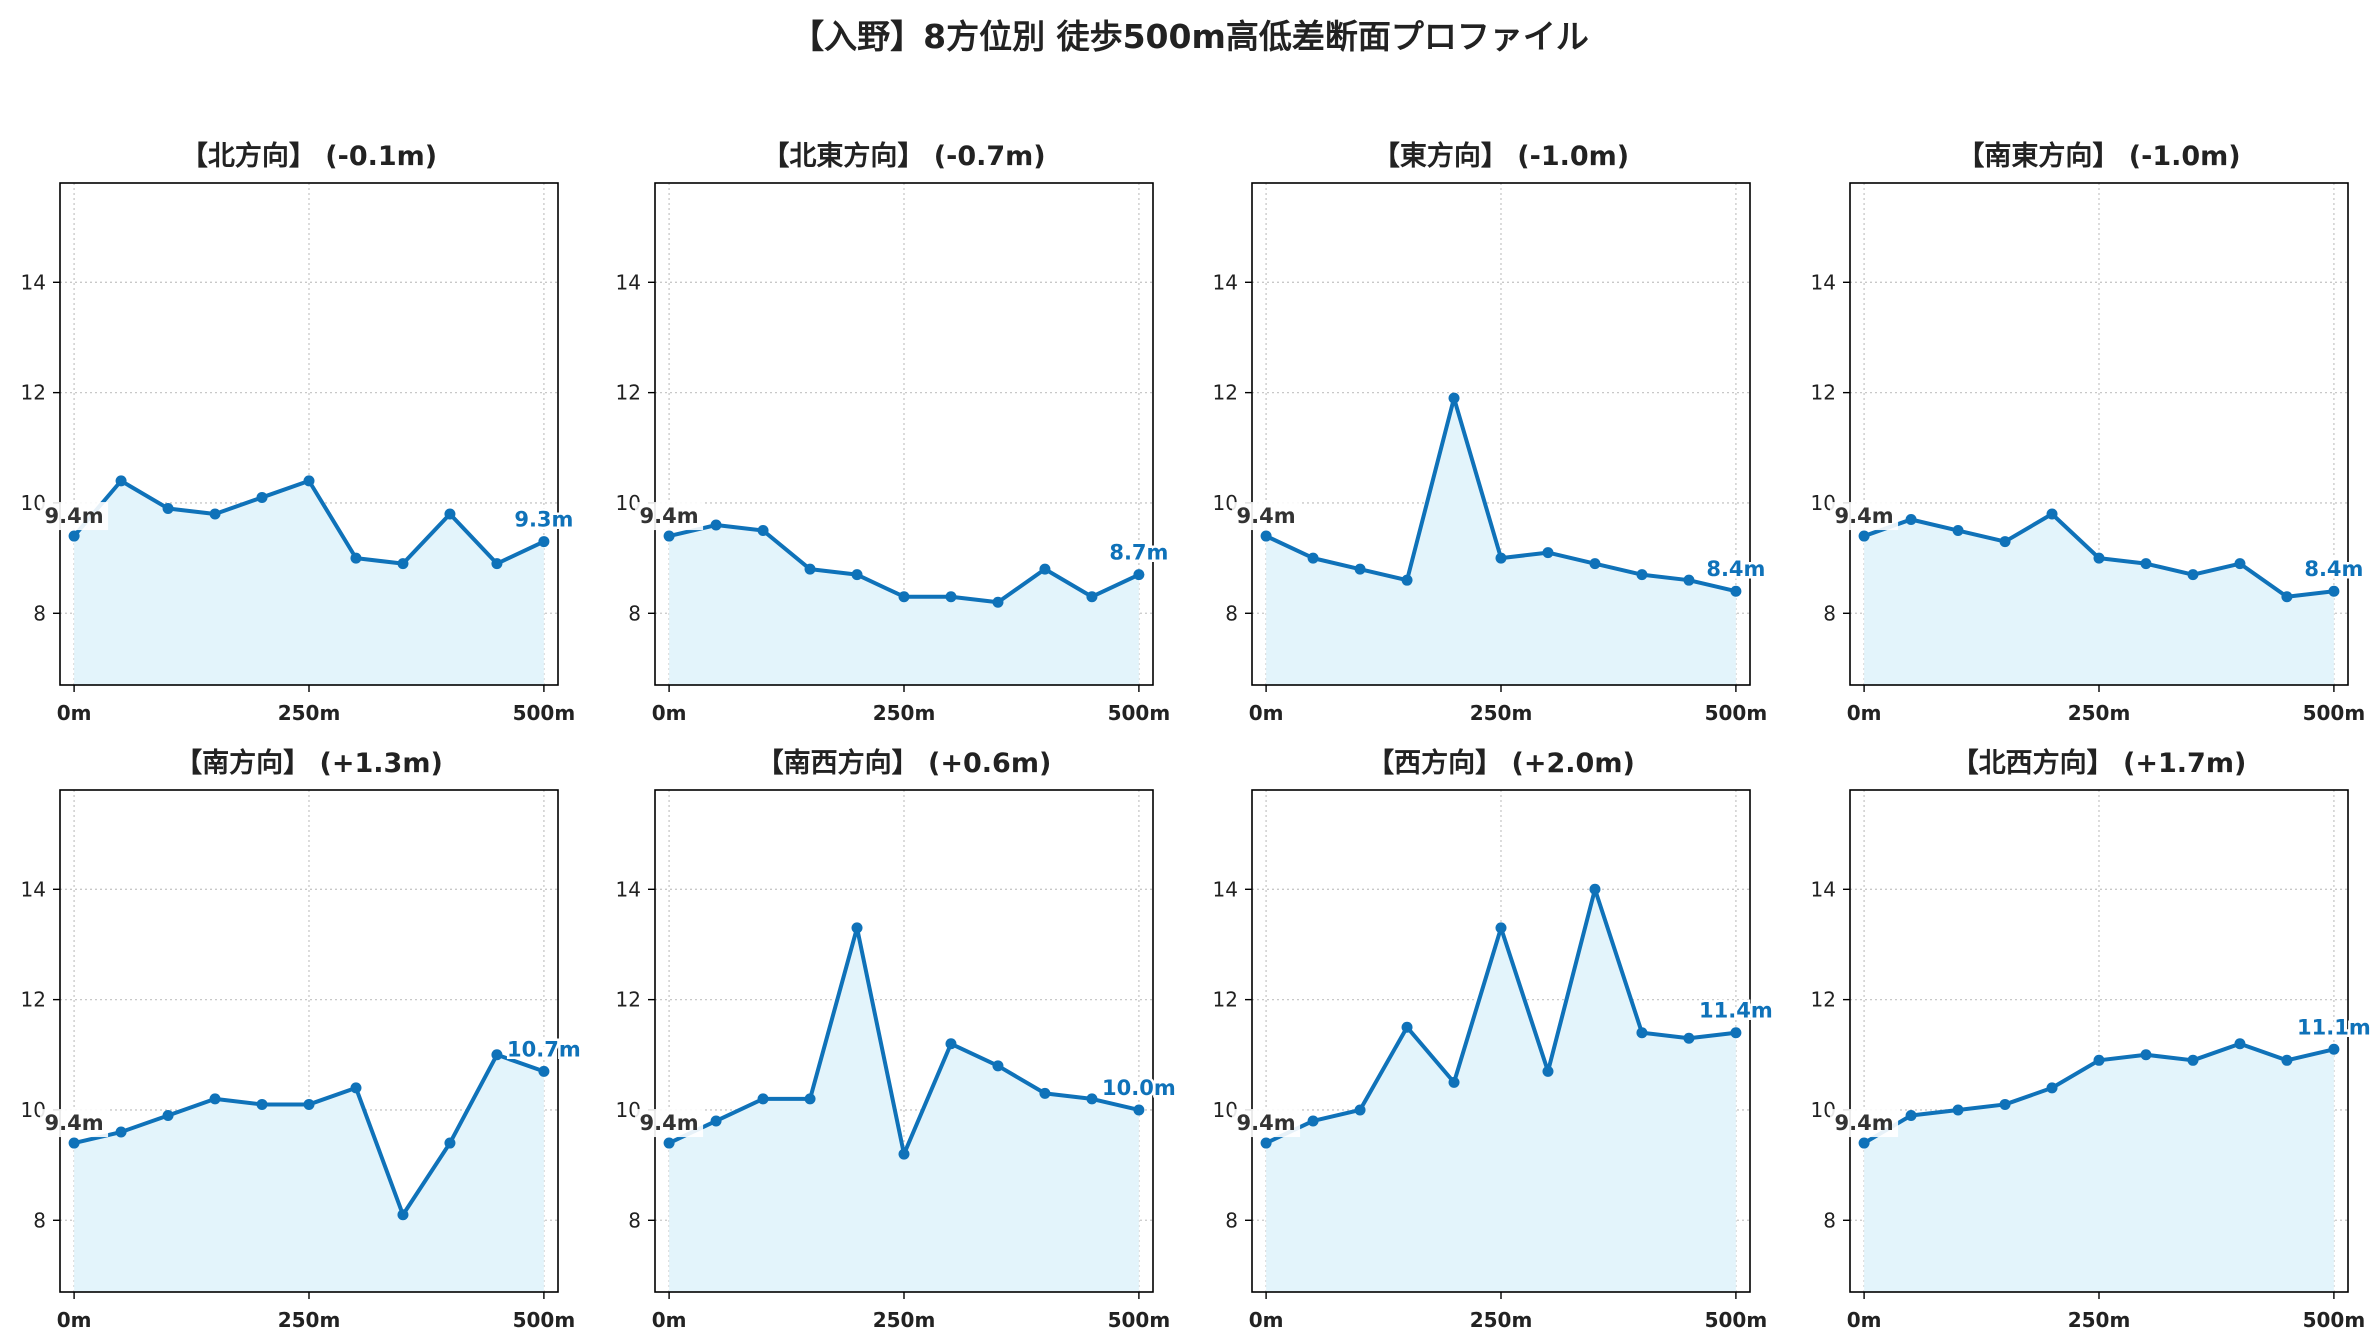 The width and height of the screenshot is (2380, 1340). I want to click on end-value-label: 8.4m, so click(2333, 569).